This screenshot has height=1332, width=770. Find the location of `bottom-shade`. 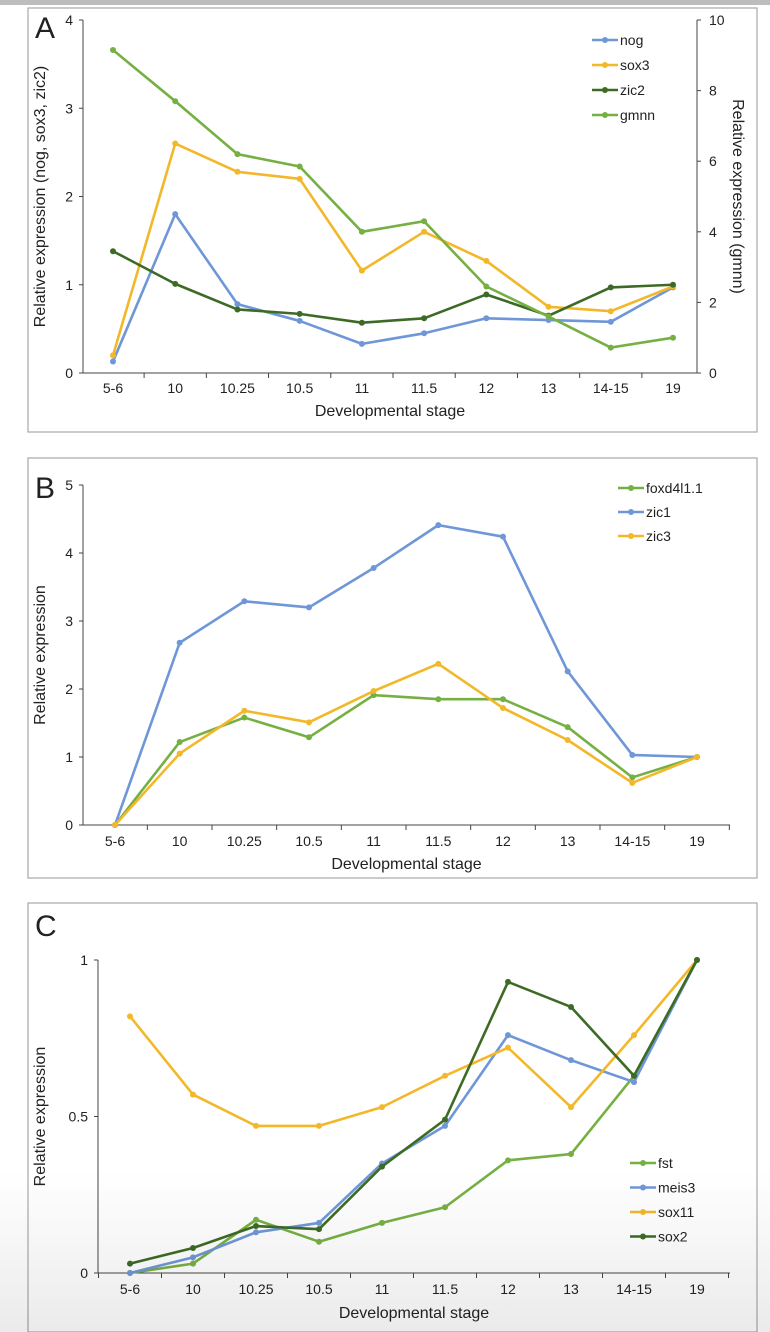

bottom-shade is located at coordinates (385, 1251).